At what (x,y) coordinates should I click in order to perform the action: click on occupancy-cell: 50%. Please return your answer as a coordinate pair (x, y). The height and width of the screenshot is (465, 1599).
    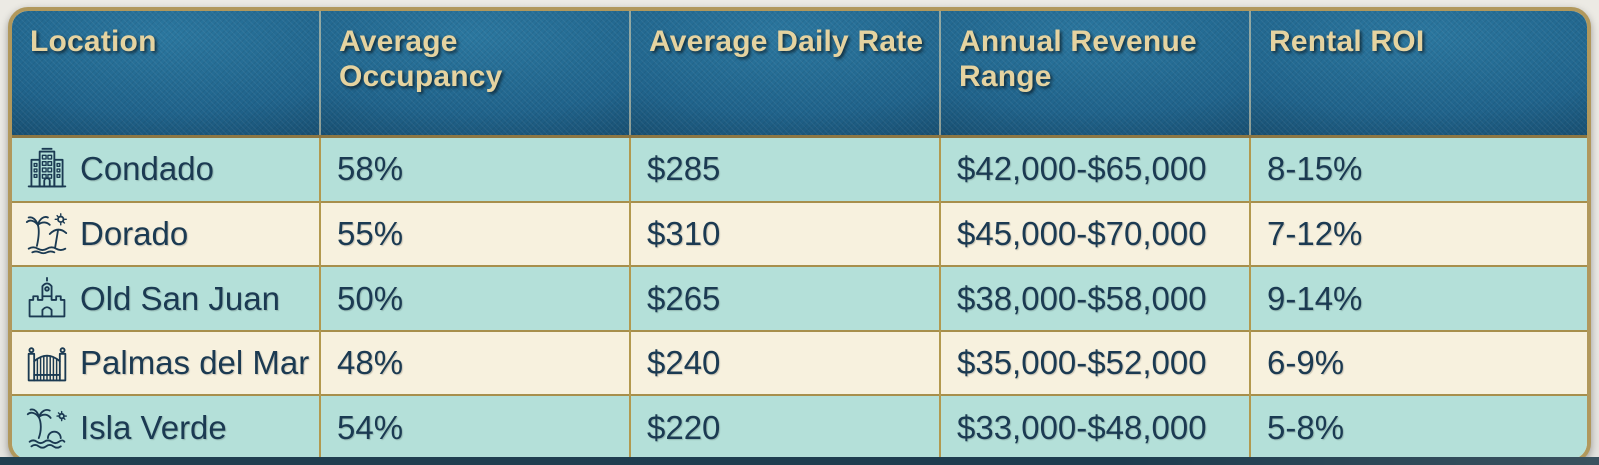
    Looking at the image, I should click on (475, 298).